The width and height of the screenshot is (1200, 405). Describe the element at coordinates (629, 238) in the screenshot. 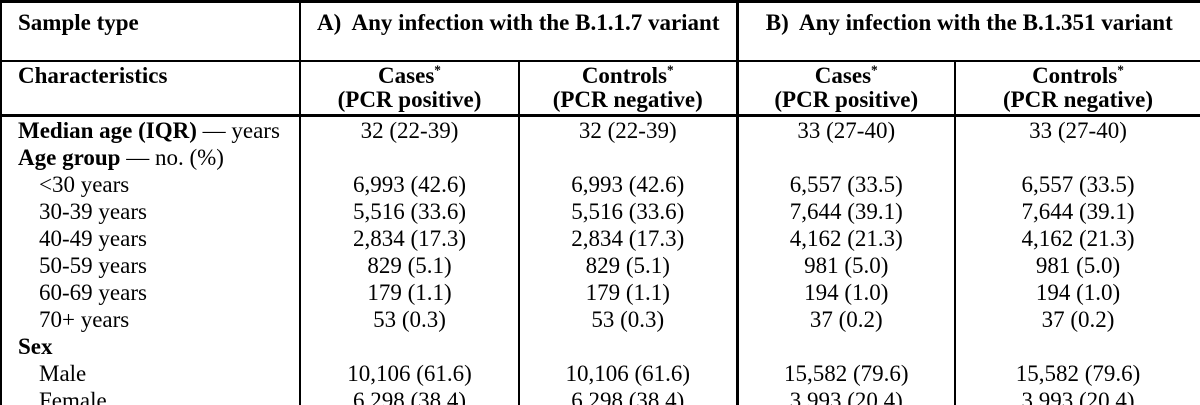

I see `cell-a-controls: 2,834 (17.3)` at that location.